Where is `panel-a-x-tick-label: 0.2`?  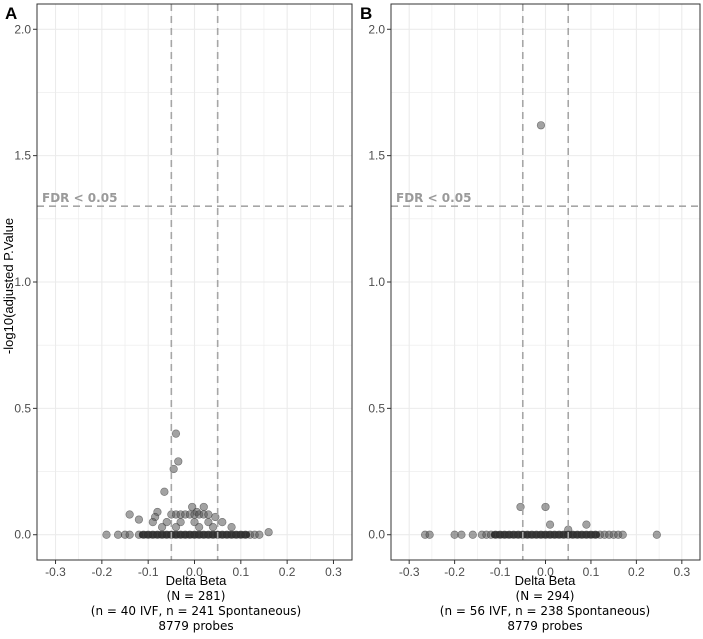 panel-a-x-tick-label: 0.2 is located at coordinates (287, 572).